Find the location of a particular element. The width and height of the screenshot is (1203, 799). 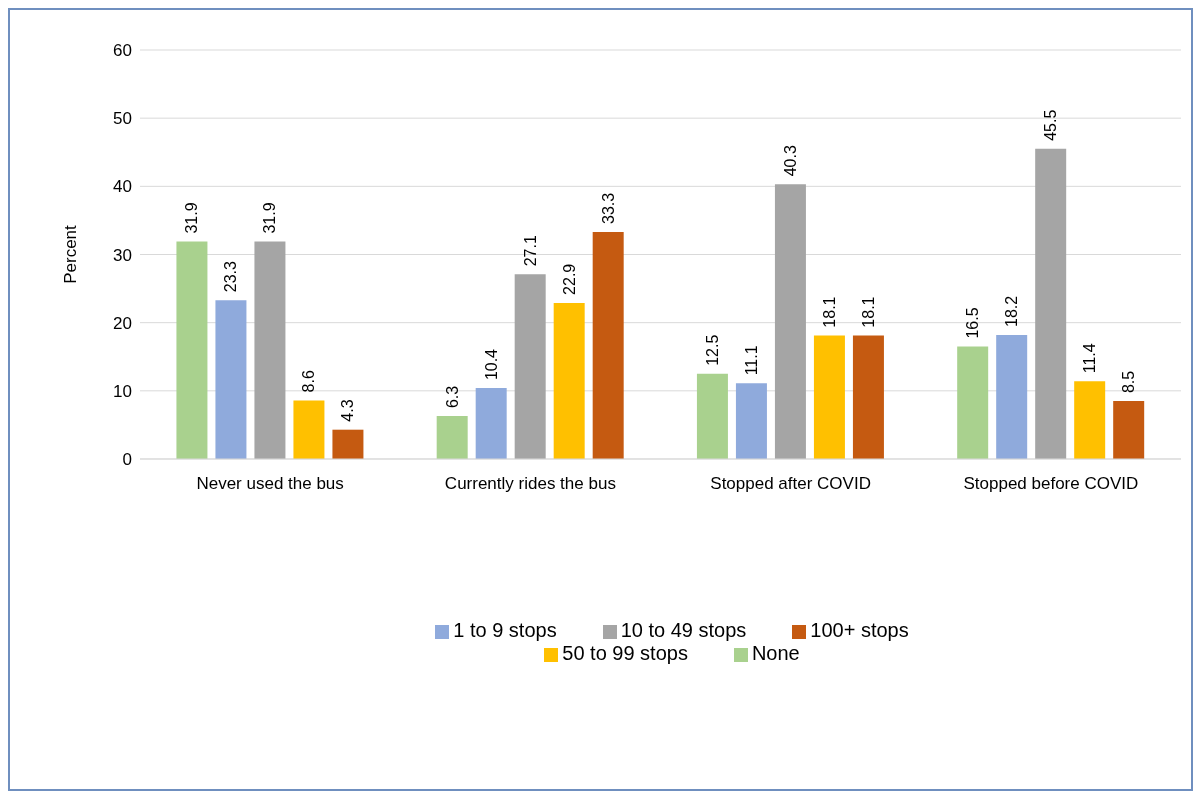

data-label: 45.5 is located at coordinates (1051, 125).